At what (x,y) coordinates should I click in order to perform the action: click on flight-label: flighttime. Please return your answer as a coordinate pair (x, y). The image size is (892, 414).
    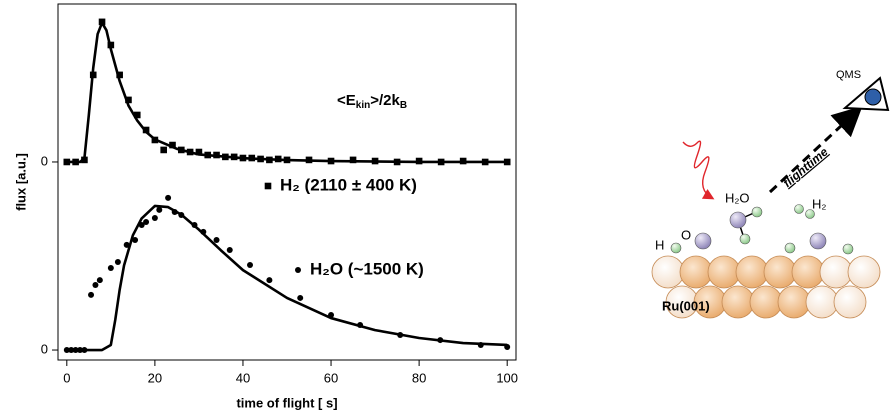
    Looking at the image, I should click on (805, 167).